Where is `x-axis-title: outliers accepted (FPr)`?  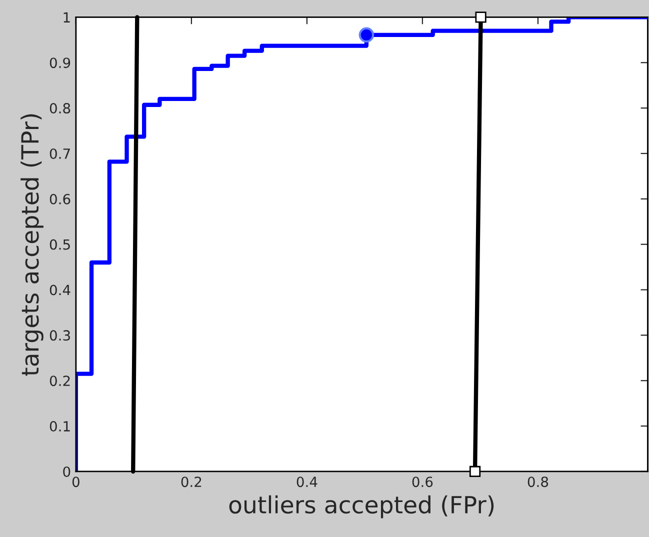 x-axis-title: outliers accepted (FPr) is located at coordinates (361, 506).